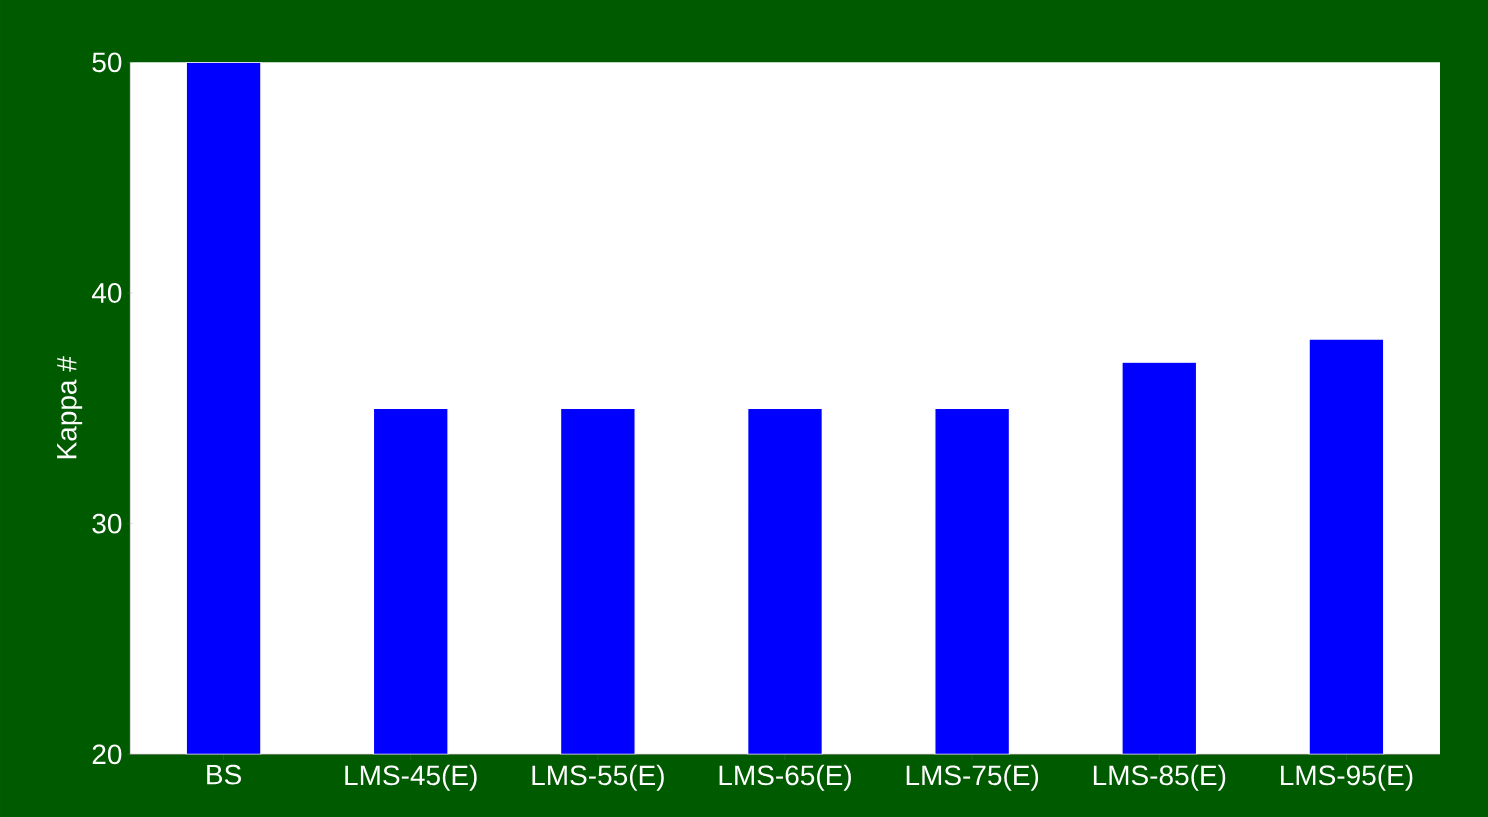 This screenshot has height=817, width=1488. What do you see at coordinates (598, 777) in the screenshot?
I see `x-tick-label: LMS-55(E)` at bounding box center [598, 777].